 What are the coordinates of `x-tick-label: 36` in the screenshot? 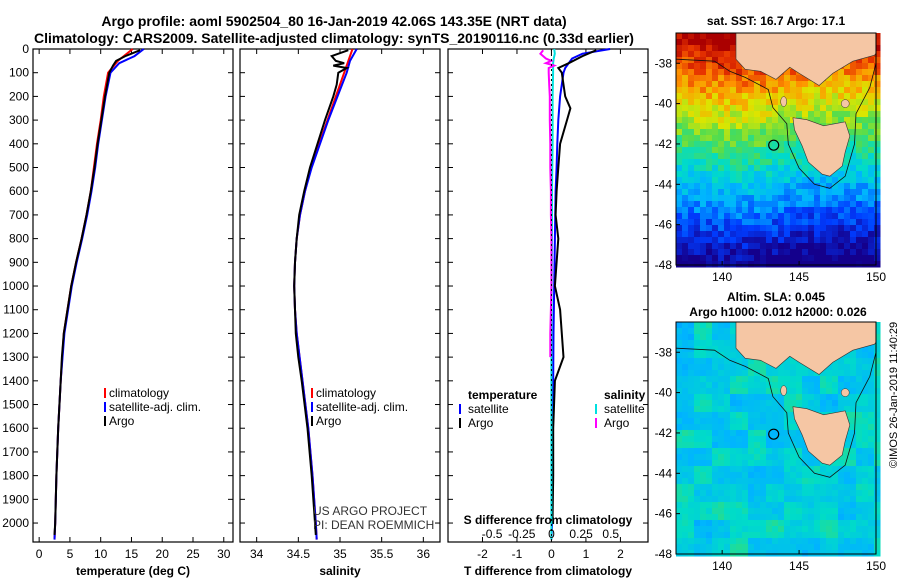 It's located at (424, 554).